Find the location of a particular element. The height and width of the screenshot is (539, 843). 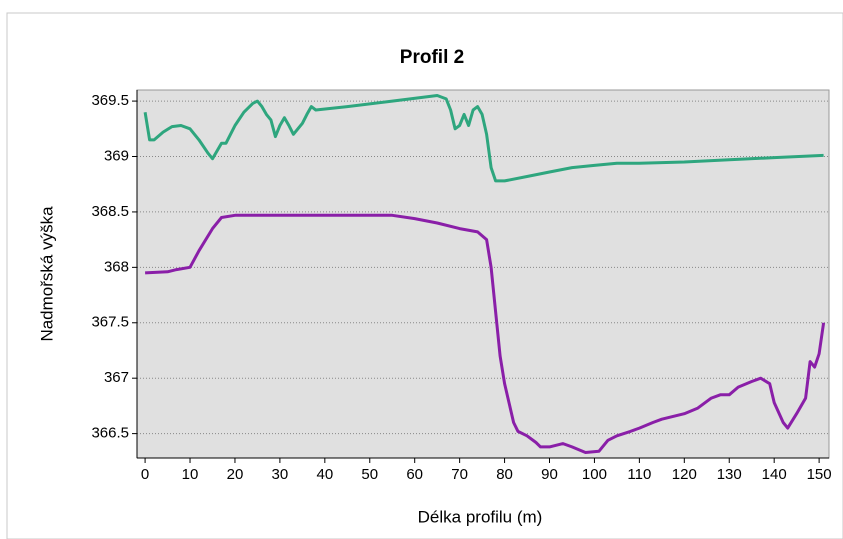

x-tick-label: 110 is located at coordinates (639, 474).